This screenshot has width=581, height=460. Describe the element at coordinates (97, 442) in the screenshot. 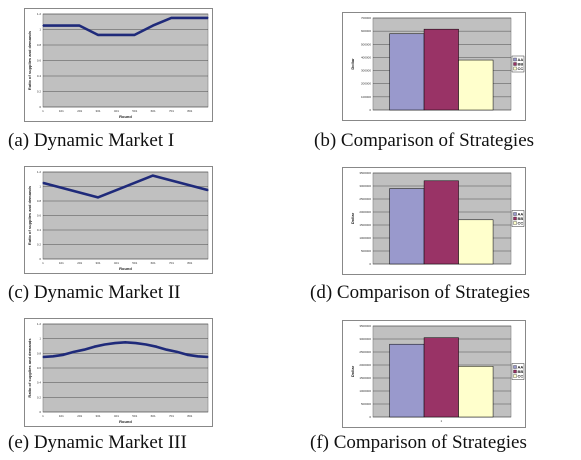

I see `caption-e: (e) Dynamic Market III` at that location.